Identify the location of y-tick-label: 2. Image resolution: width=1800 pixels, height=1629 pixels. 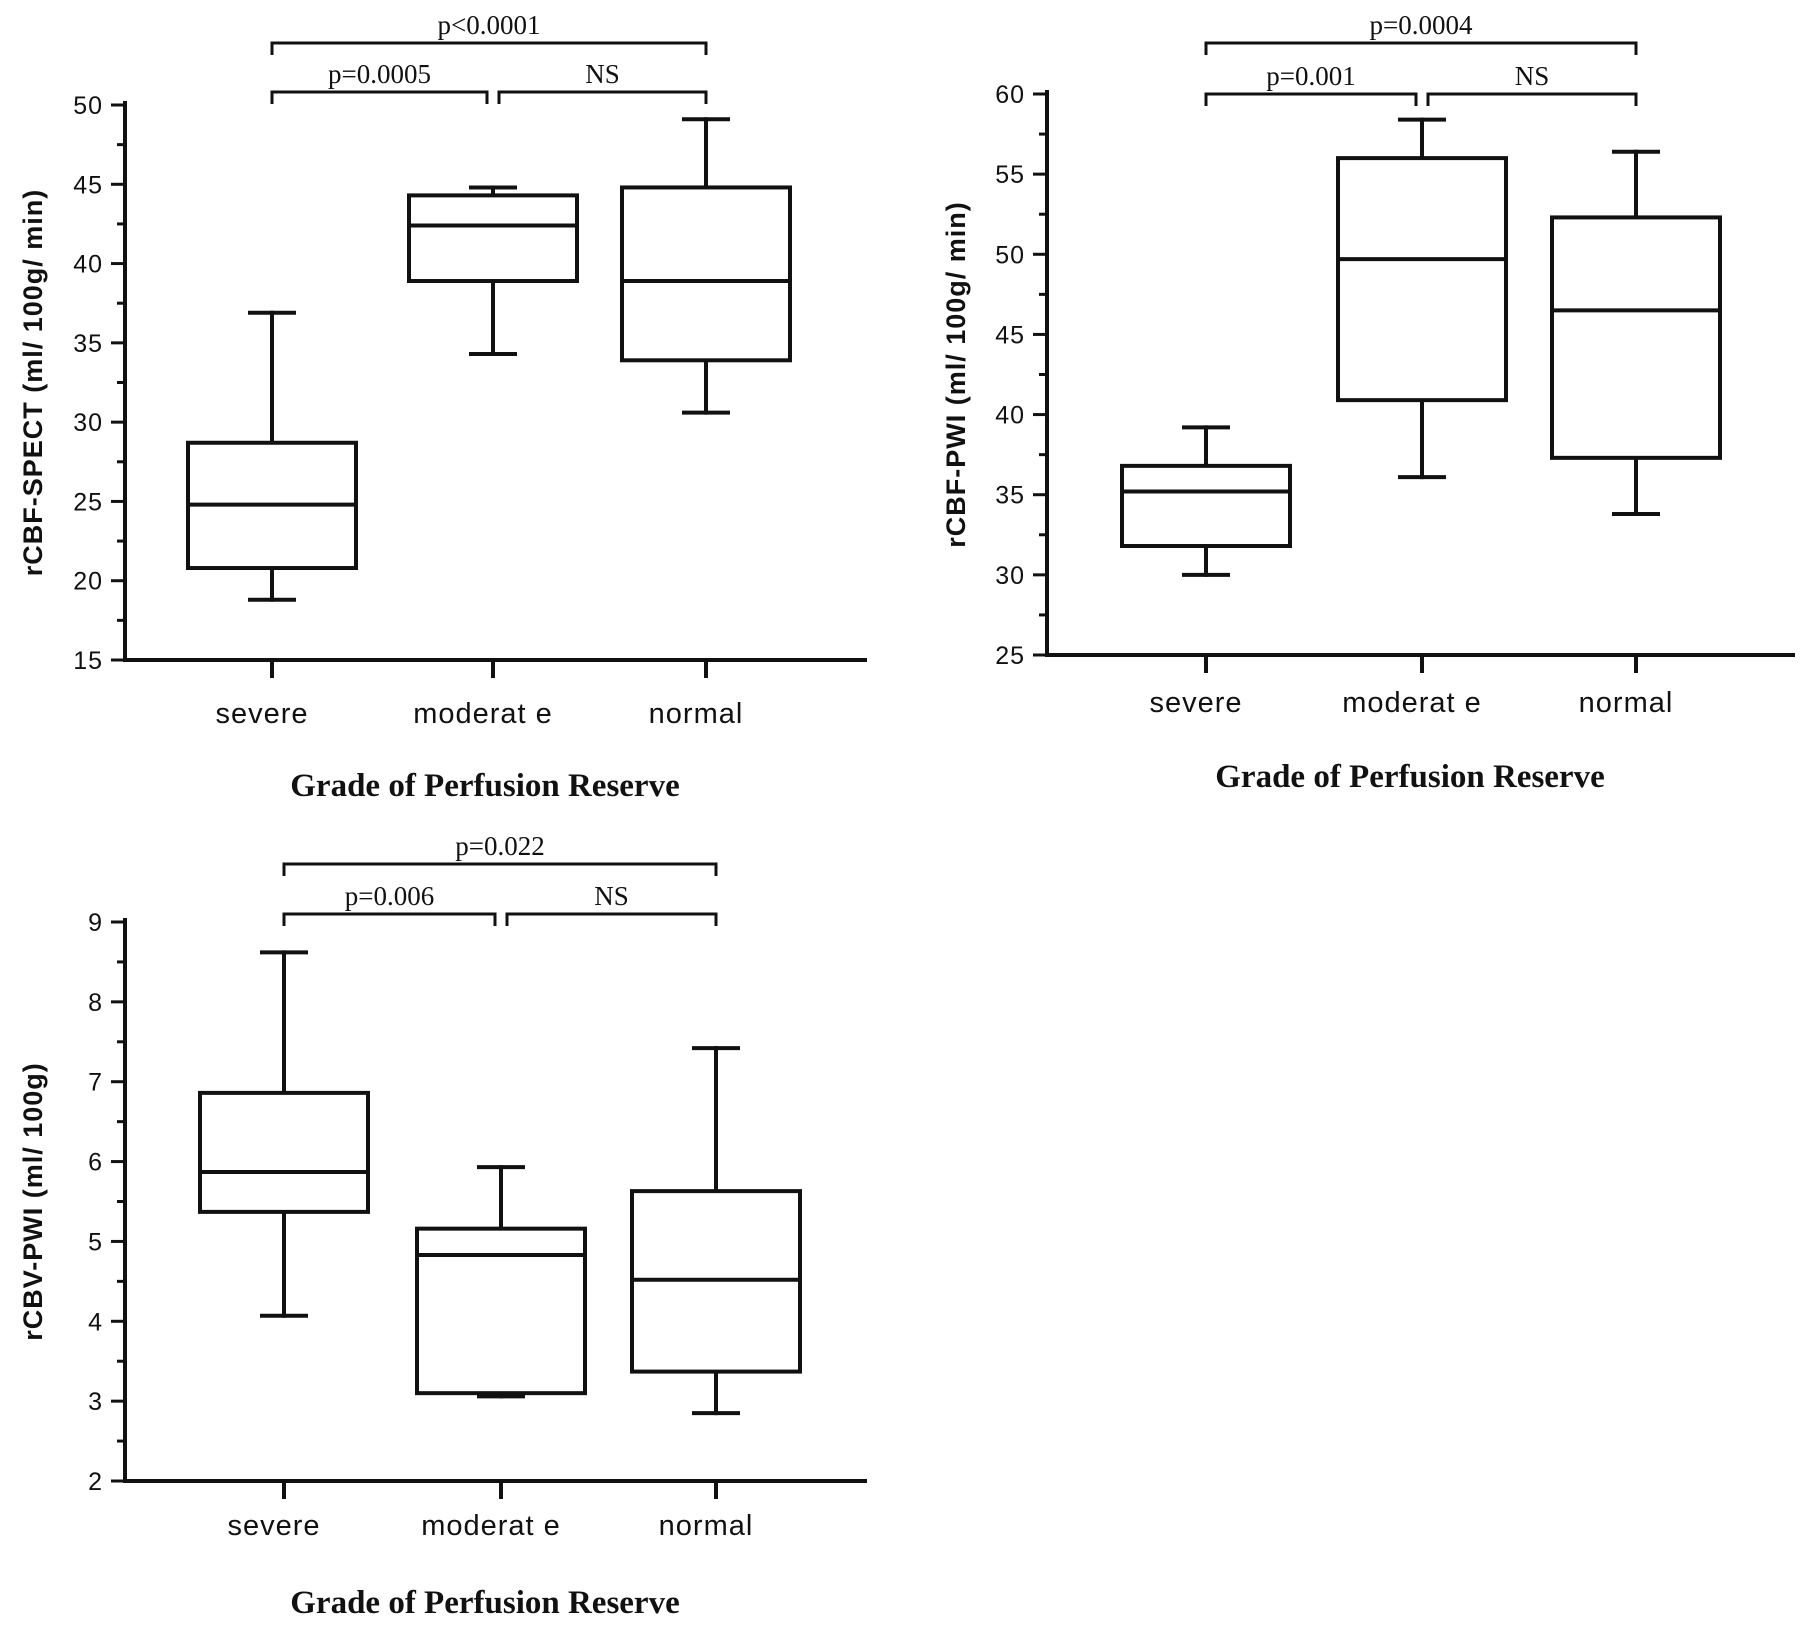
(95, 1482).